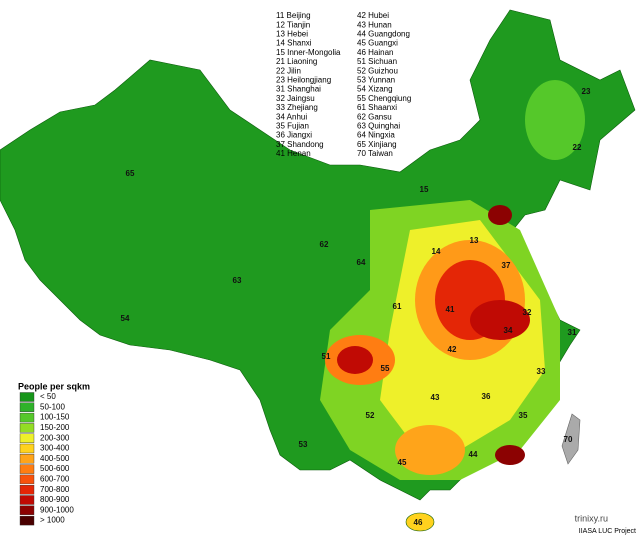 Image resolution: width=640 pixels, height=541 pixels. I want to click on credit: IIASA LUC Project, so click(607, 531).